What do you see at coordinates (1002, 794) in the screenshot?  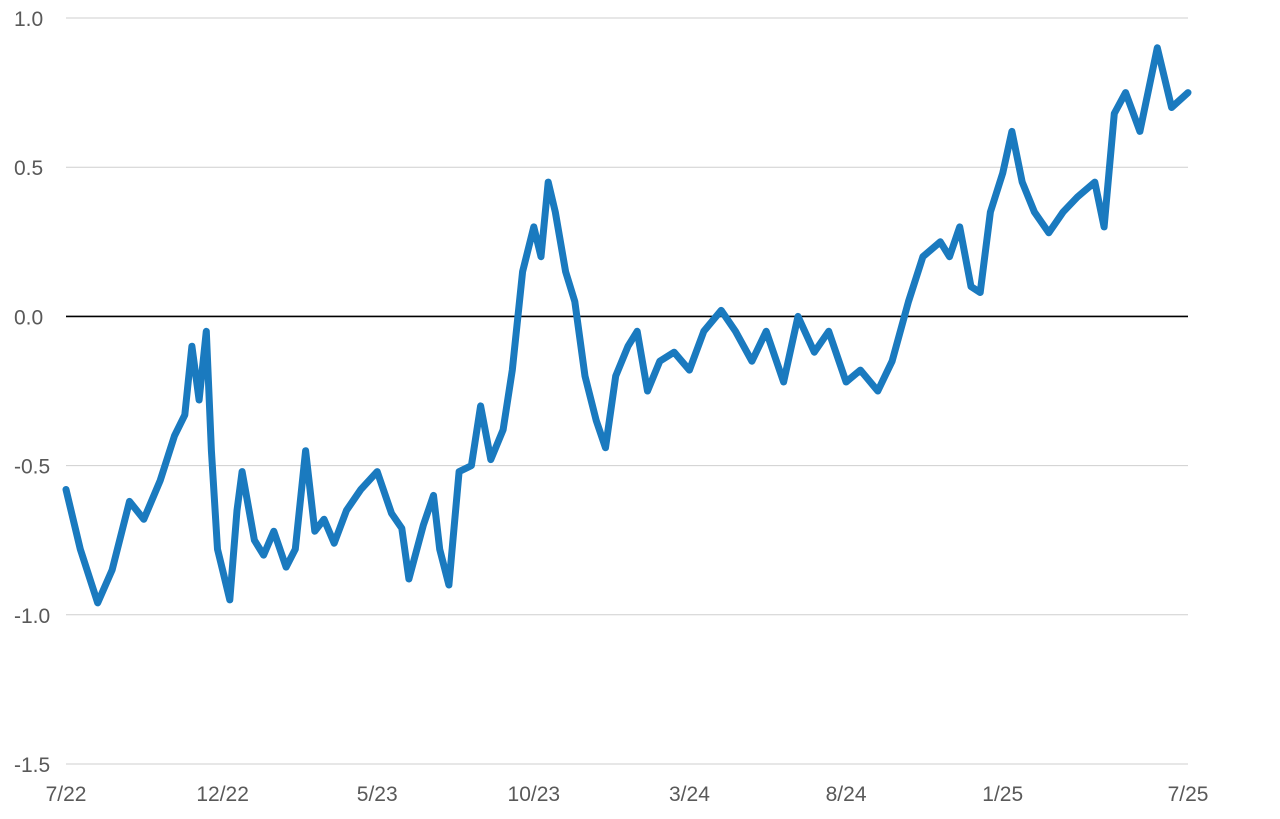 I see `x-tick-label: 1/25` at bounding box center [1002, 794].